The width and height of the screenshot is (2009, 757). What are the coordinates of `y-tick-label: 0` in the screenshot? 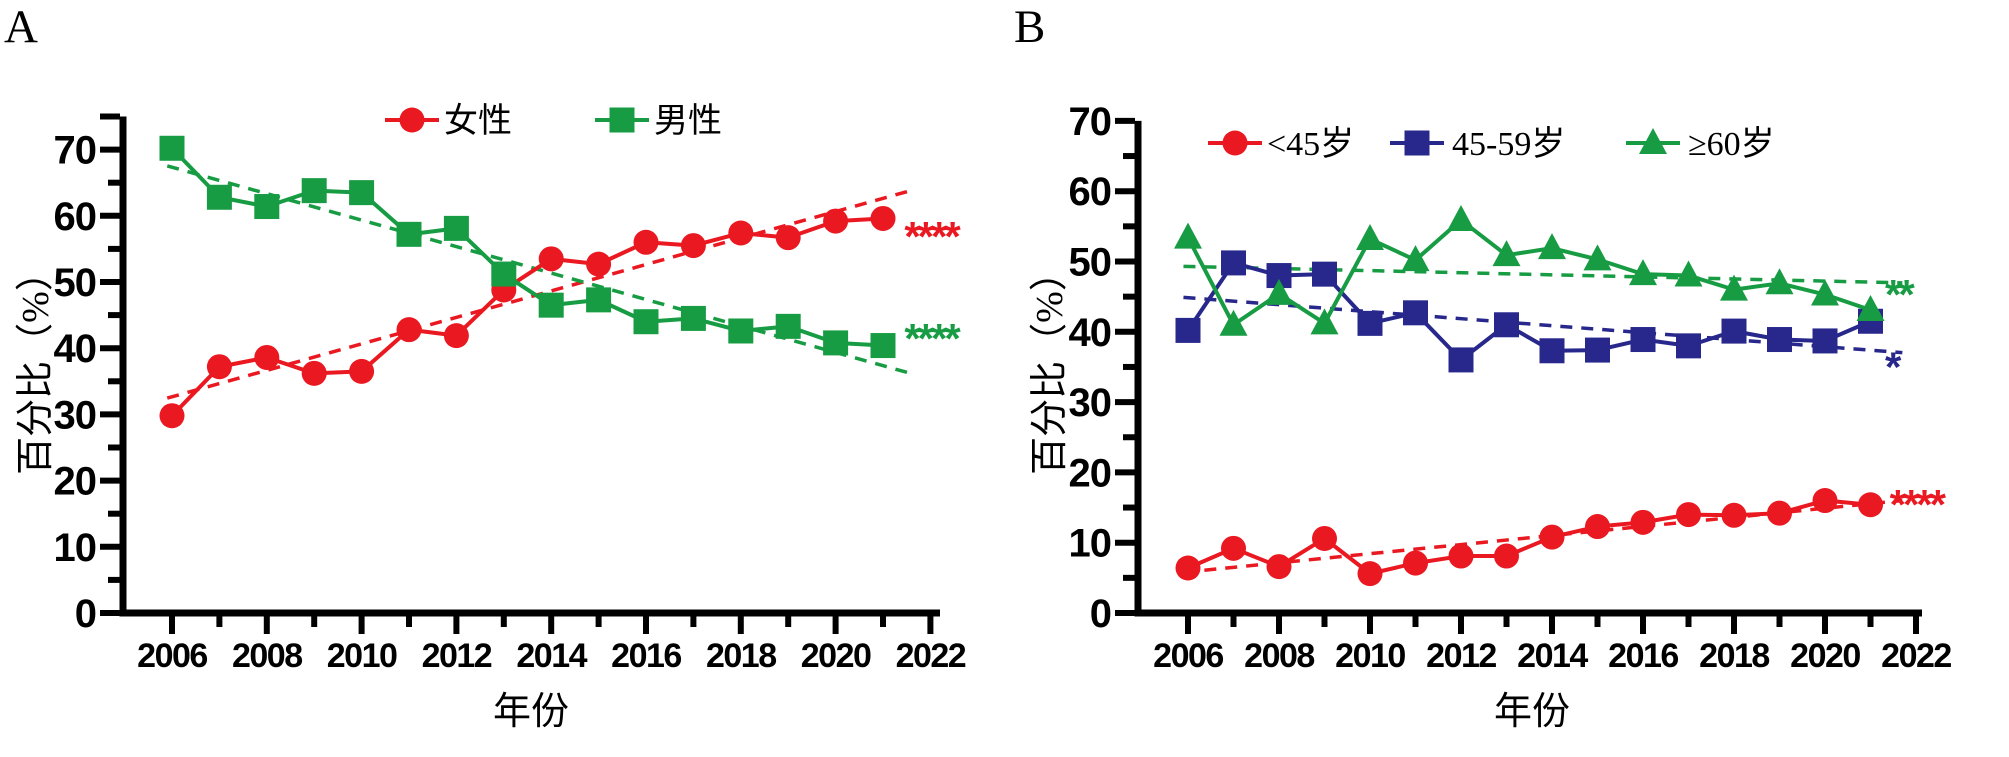 It's located at (85, 614).